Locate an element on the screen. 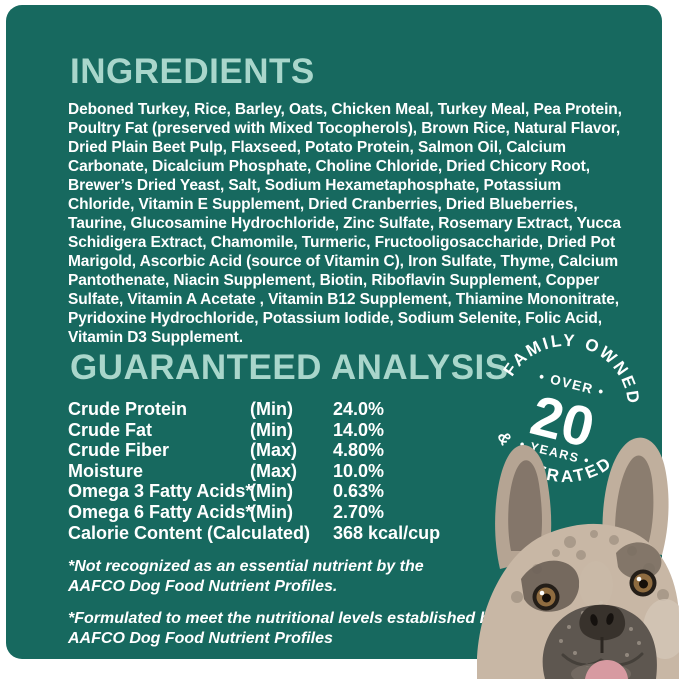 The image size is (679, 679). dog-right-eye is located at coordinates (643, 583).